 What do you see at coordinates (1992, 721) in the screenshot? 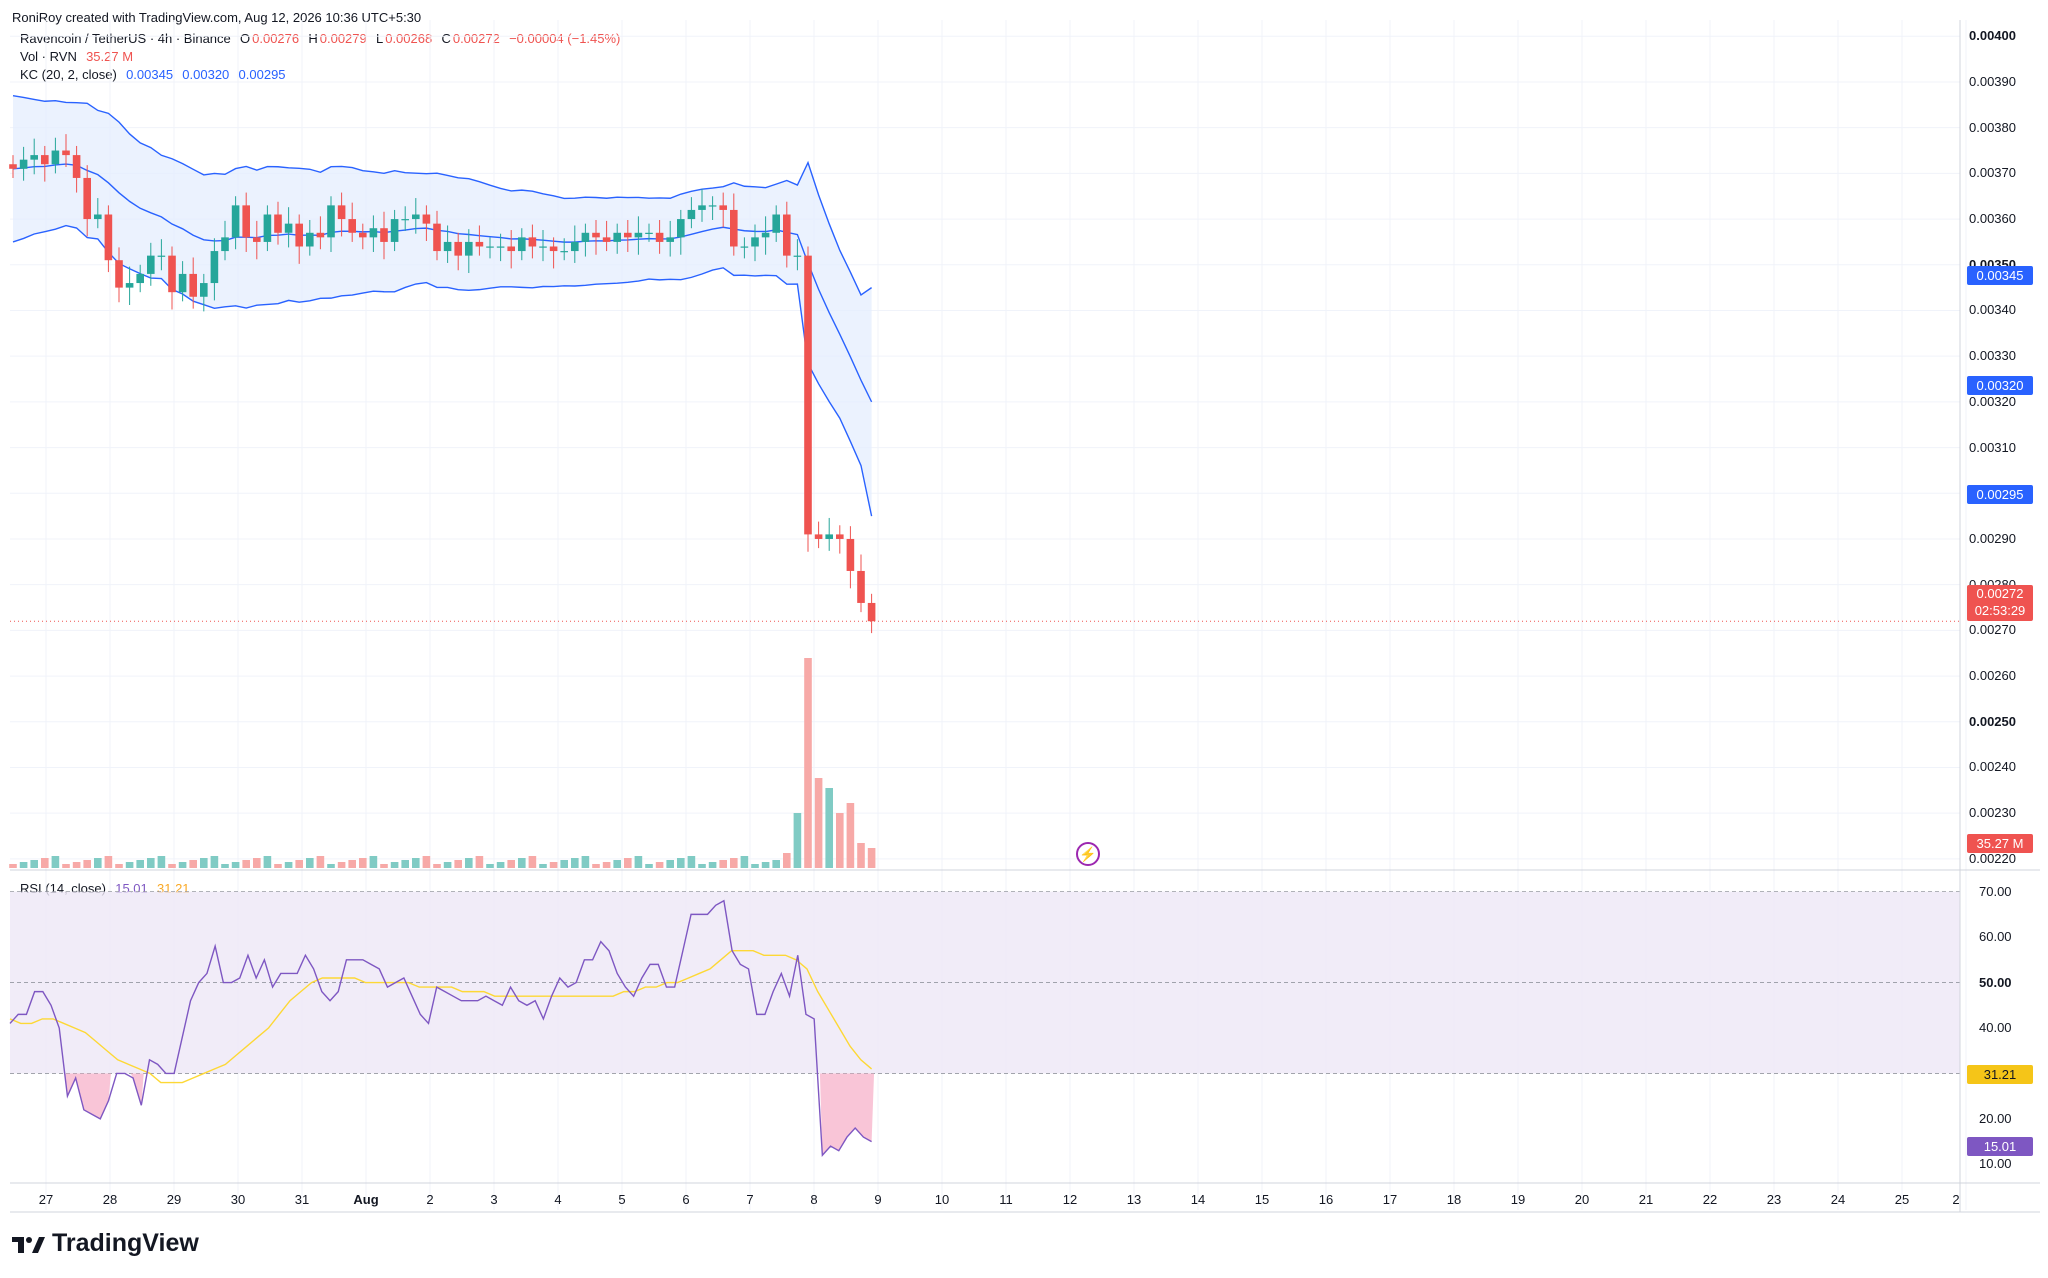
I see `price-tick-label: 0.00250` at bounding box center [1992, 721].